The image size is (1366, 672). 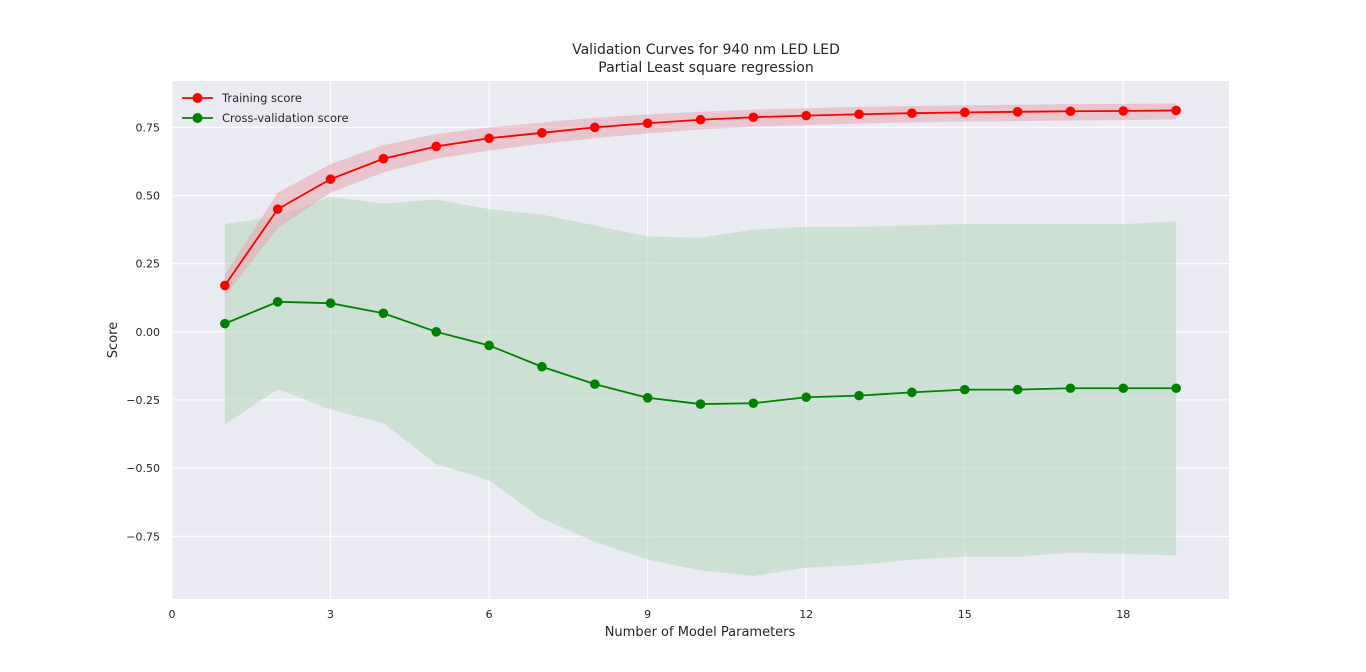 What do you see at coordinates (706, 50) in the screenshot?
I see `chart-title: Validation Curves for 940 nm LED LED` at bounding box center [706, 50].